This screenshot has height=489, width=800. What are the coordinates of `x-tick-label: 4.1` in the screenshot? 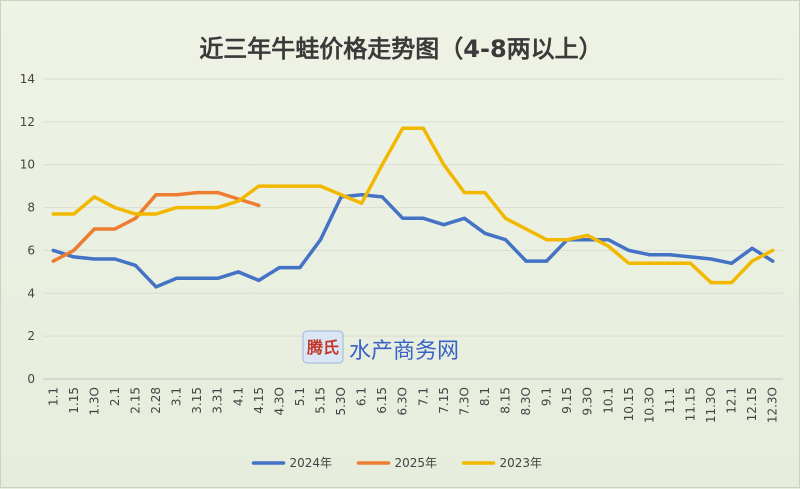 It's located at (238, 396).